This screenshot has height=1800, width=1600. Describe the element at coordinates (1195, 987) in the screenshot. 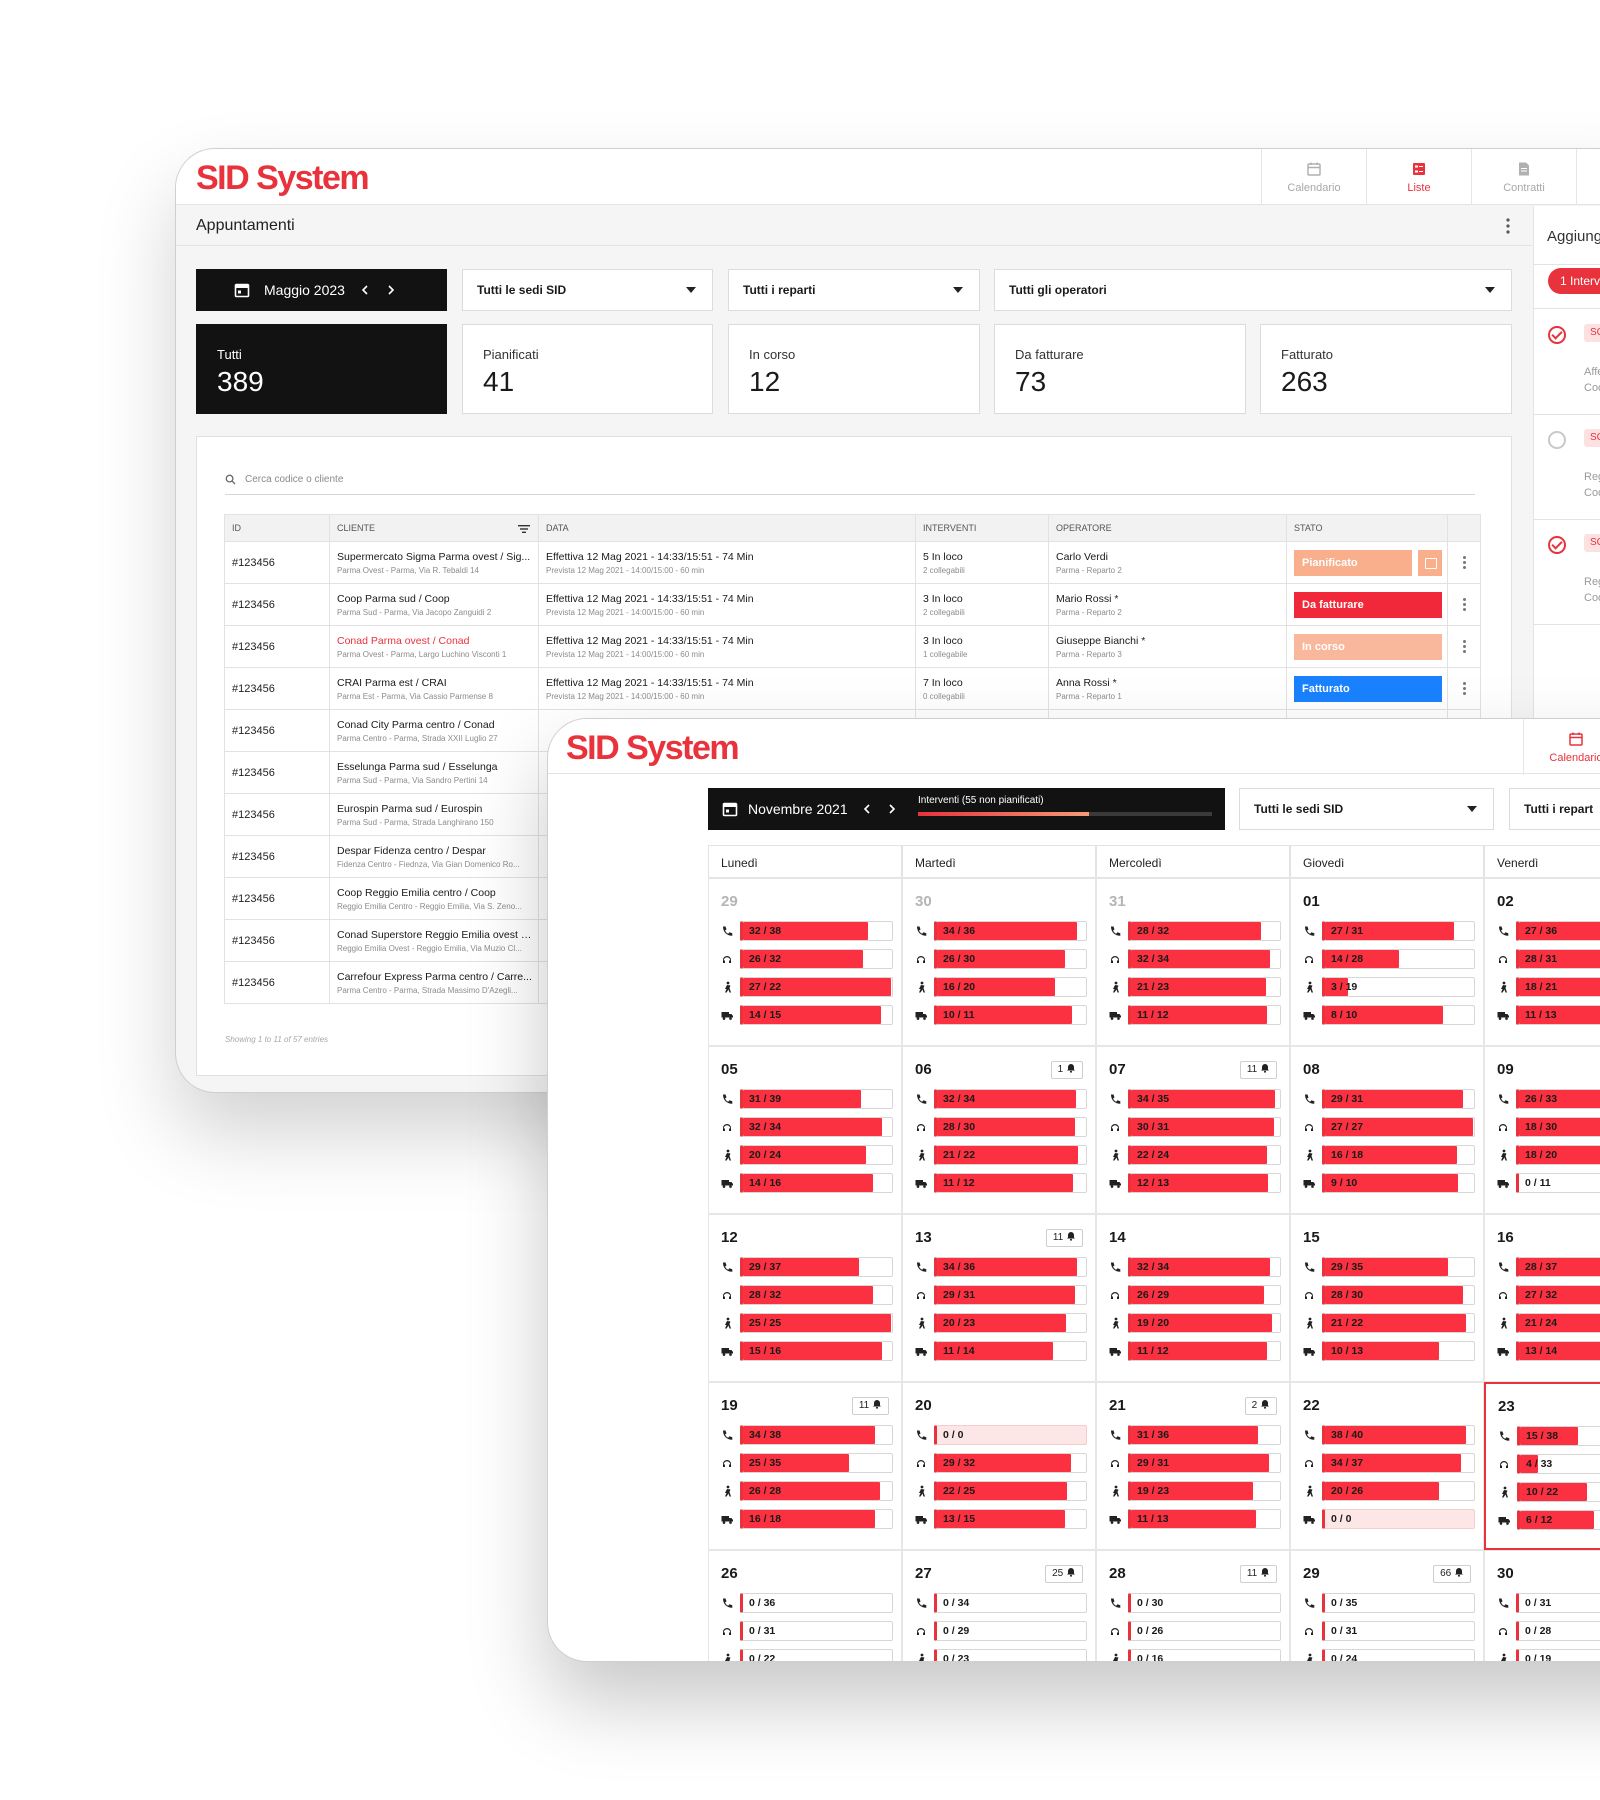

I see `capacity-row: 21 / 23` at that location.